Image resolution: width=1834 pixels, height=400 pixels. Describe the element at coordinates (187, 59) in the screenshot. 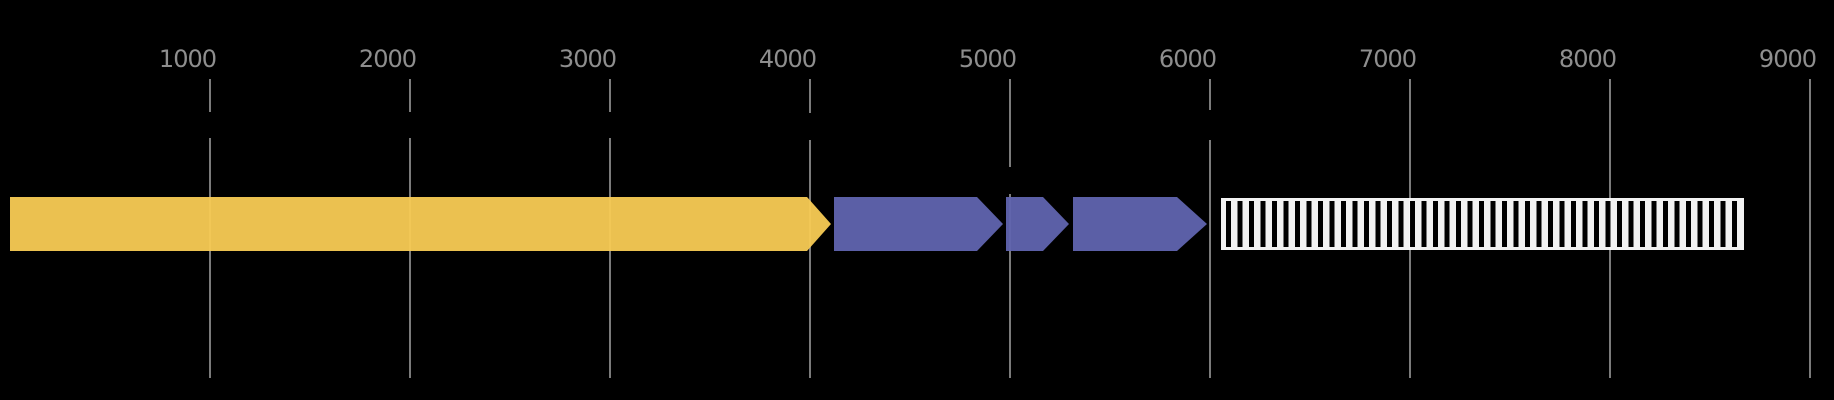

I see `axis-tick-label-1000: 1000` at that location.